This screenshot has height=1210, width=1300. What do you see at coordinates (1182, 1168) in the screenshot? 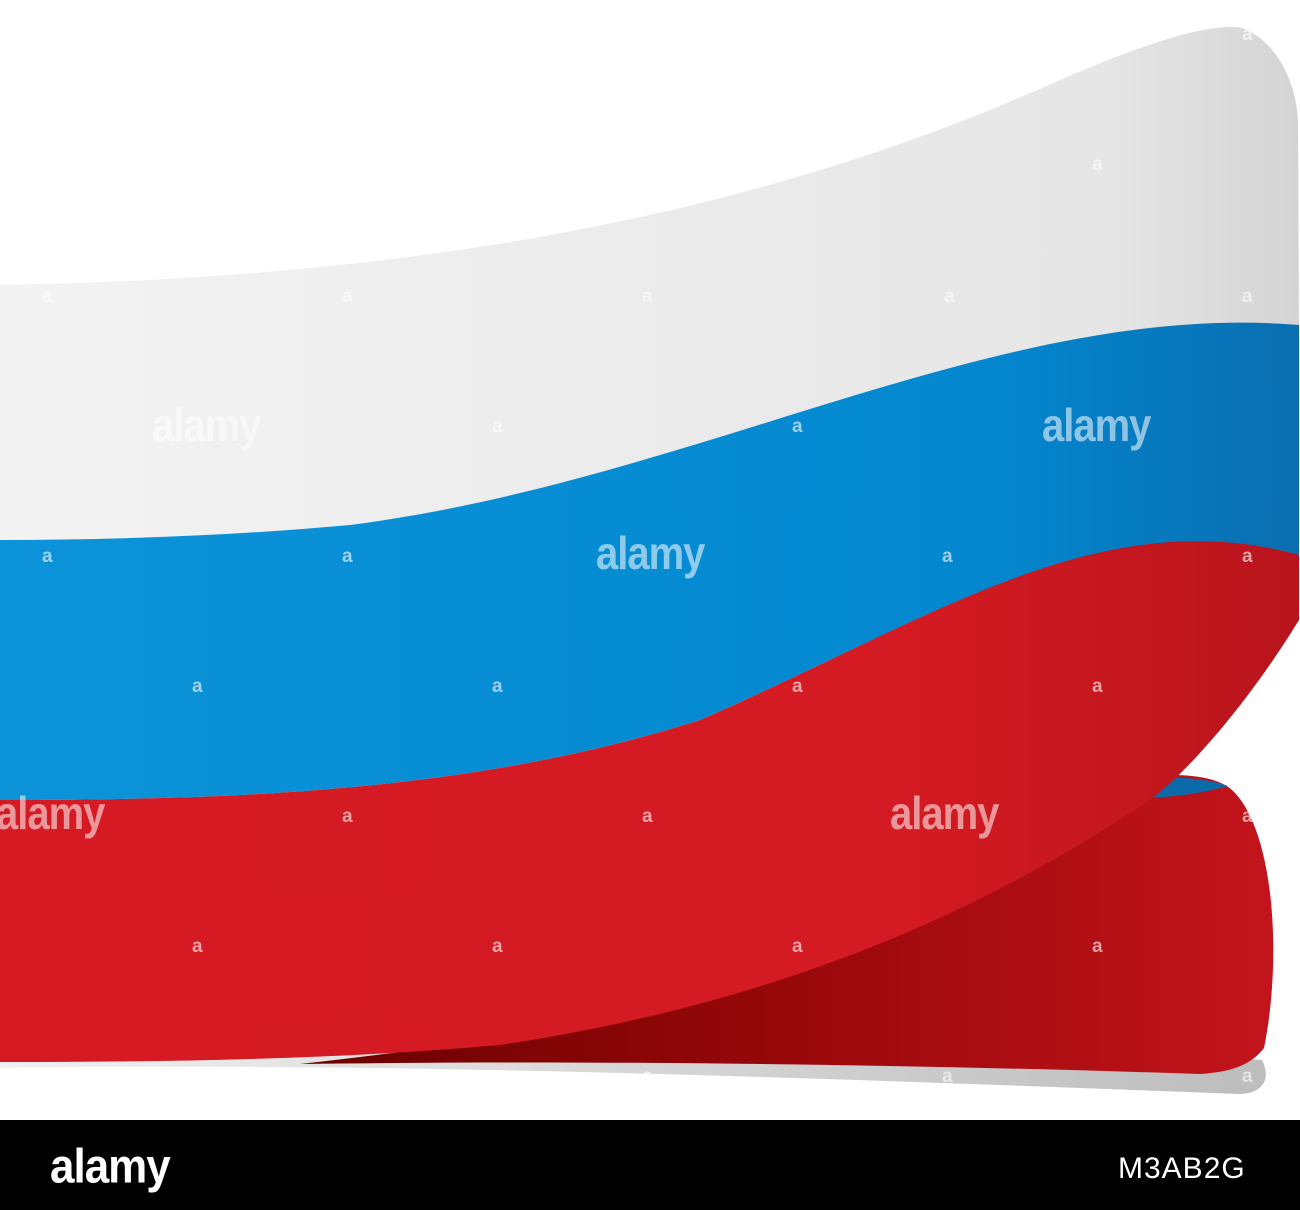
I see `image-id: M3AB2G` at bounding box center [1182, 1168].